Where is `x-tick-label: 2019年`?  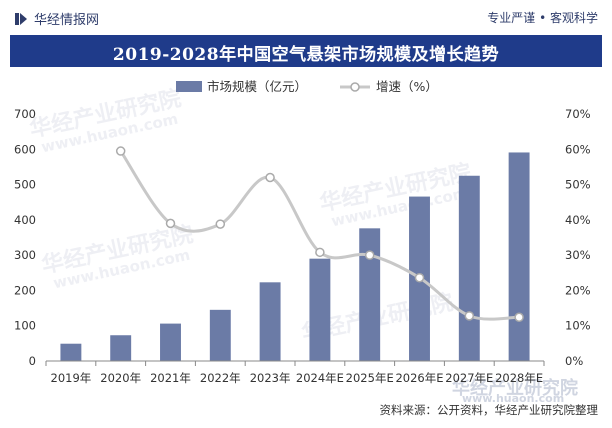
x-tick-label: 2019年 is located at coordinates (71, 378).